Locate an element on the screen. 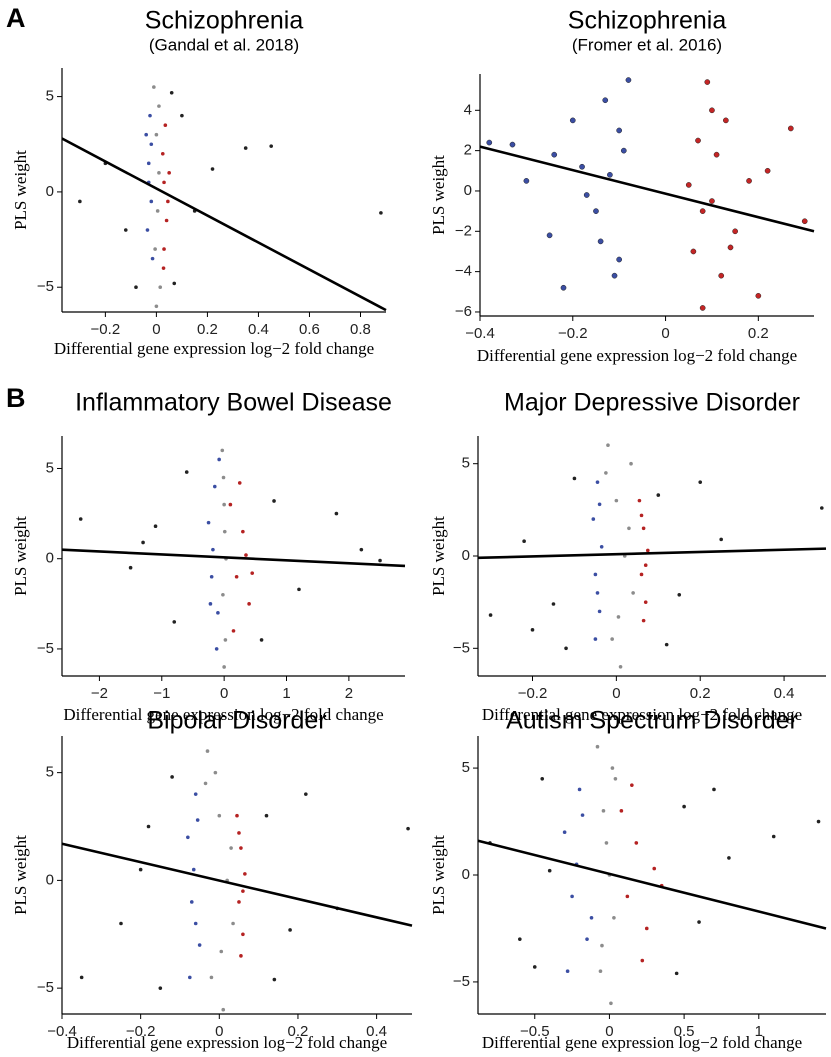 Image resolution: width=831 pixels, height=1057 pixels. x-tick-label: 1 is located at coordinates (286, 693).